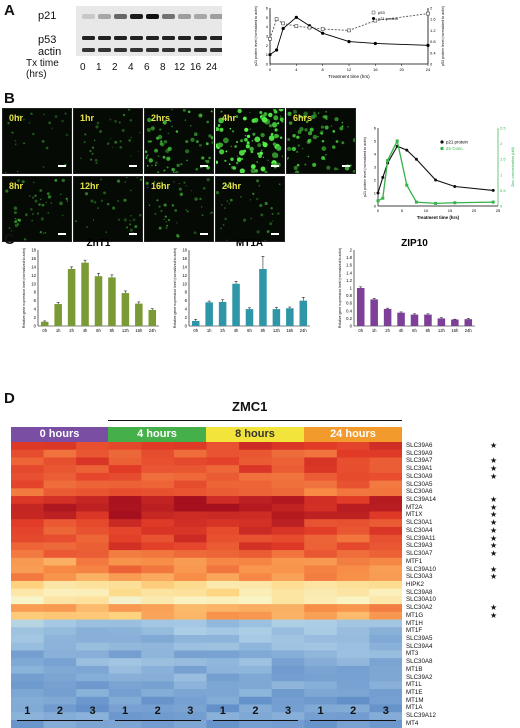 This screenshot has width=520, height=728. Describe the element at coordinates (37, 141) in the screenshot. I see `micrograph-tile: 0hr` at that location.